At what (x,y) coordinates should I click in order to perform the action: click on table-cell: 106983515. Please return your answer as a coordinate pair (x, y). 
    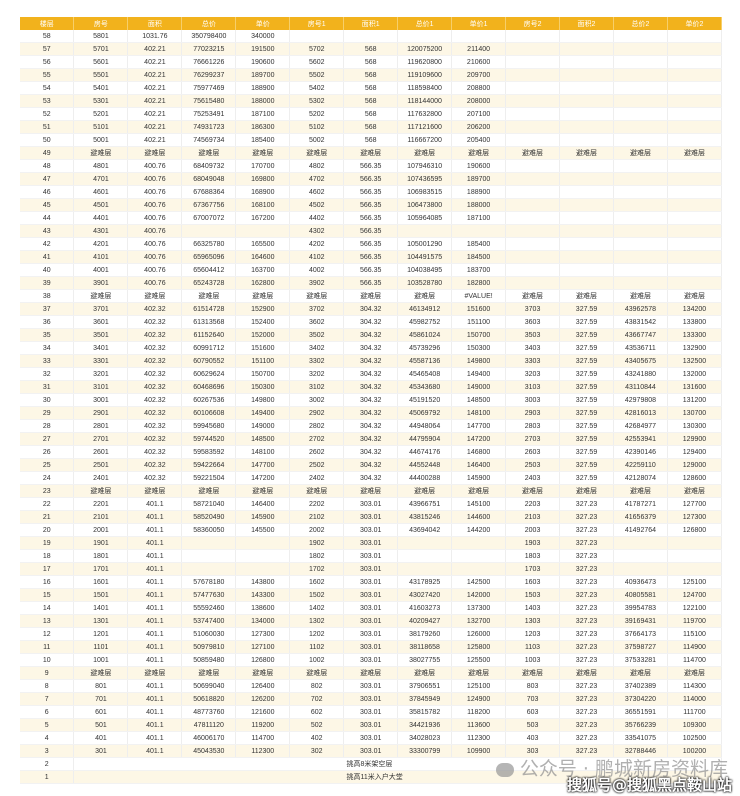
    Looking at the image, I should click on (425, 192).